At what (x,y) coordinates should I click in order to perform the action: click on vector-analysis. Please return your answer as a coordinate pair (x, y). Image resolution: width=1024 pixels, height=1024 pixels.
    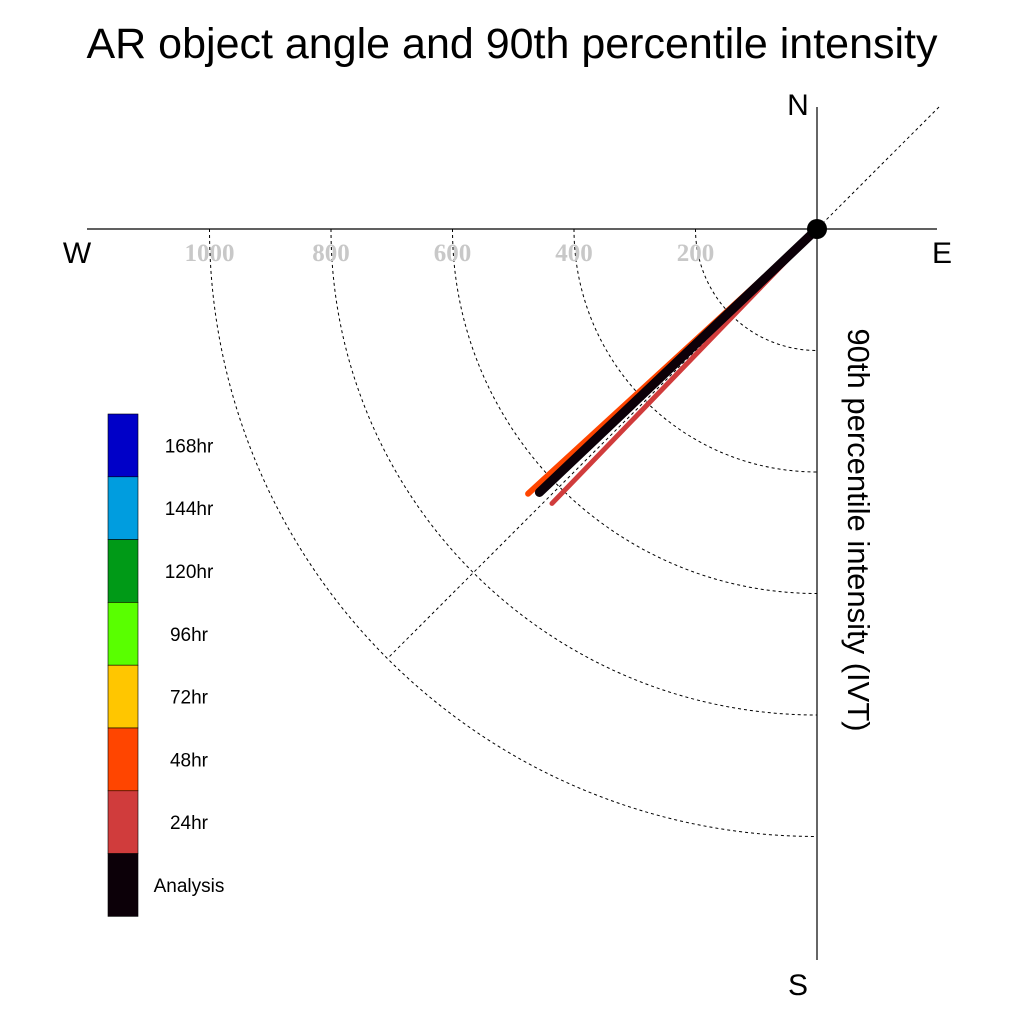
    Looking at the image, I should click on (678, 360).